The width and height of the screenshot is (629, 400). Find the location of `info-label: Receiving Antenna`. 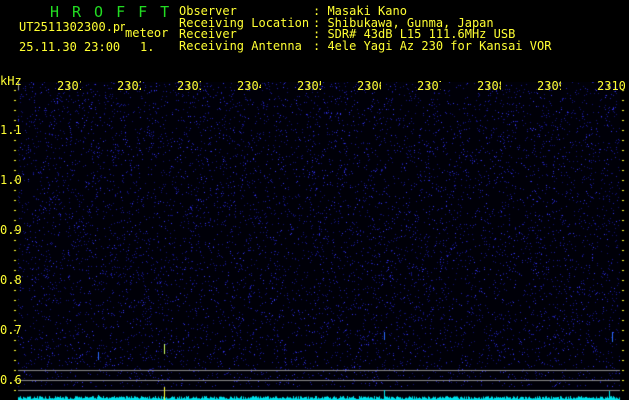

info-label: Receiving Antenna is located at coordinates (240, 45).